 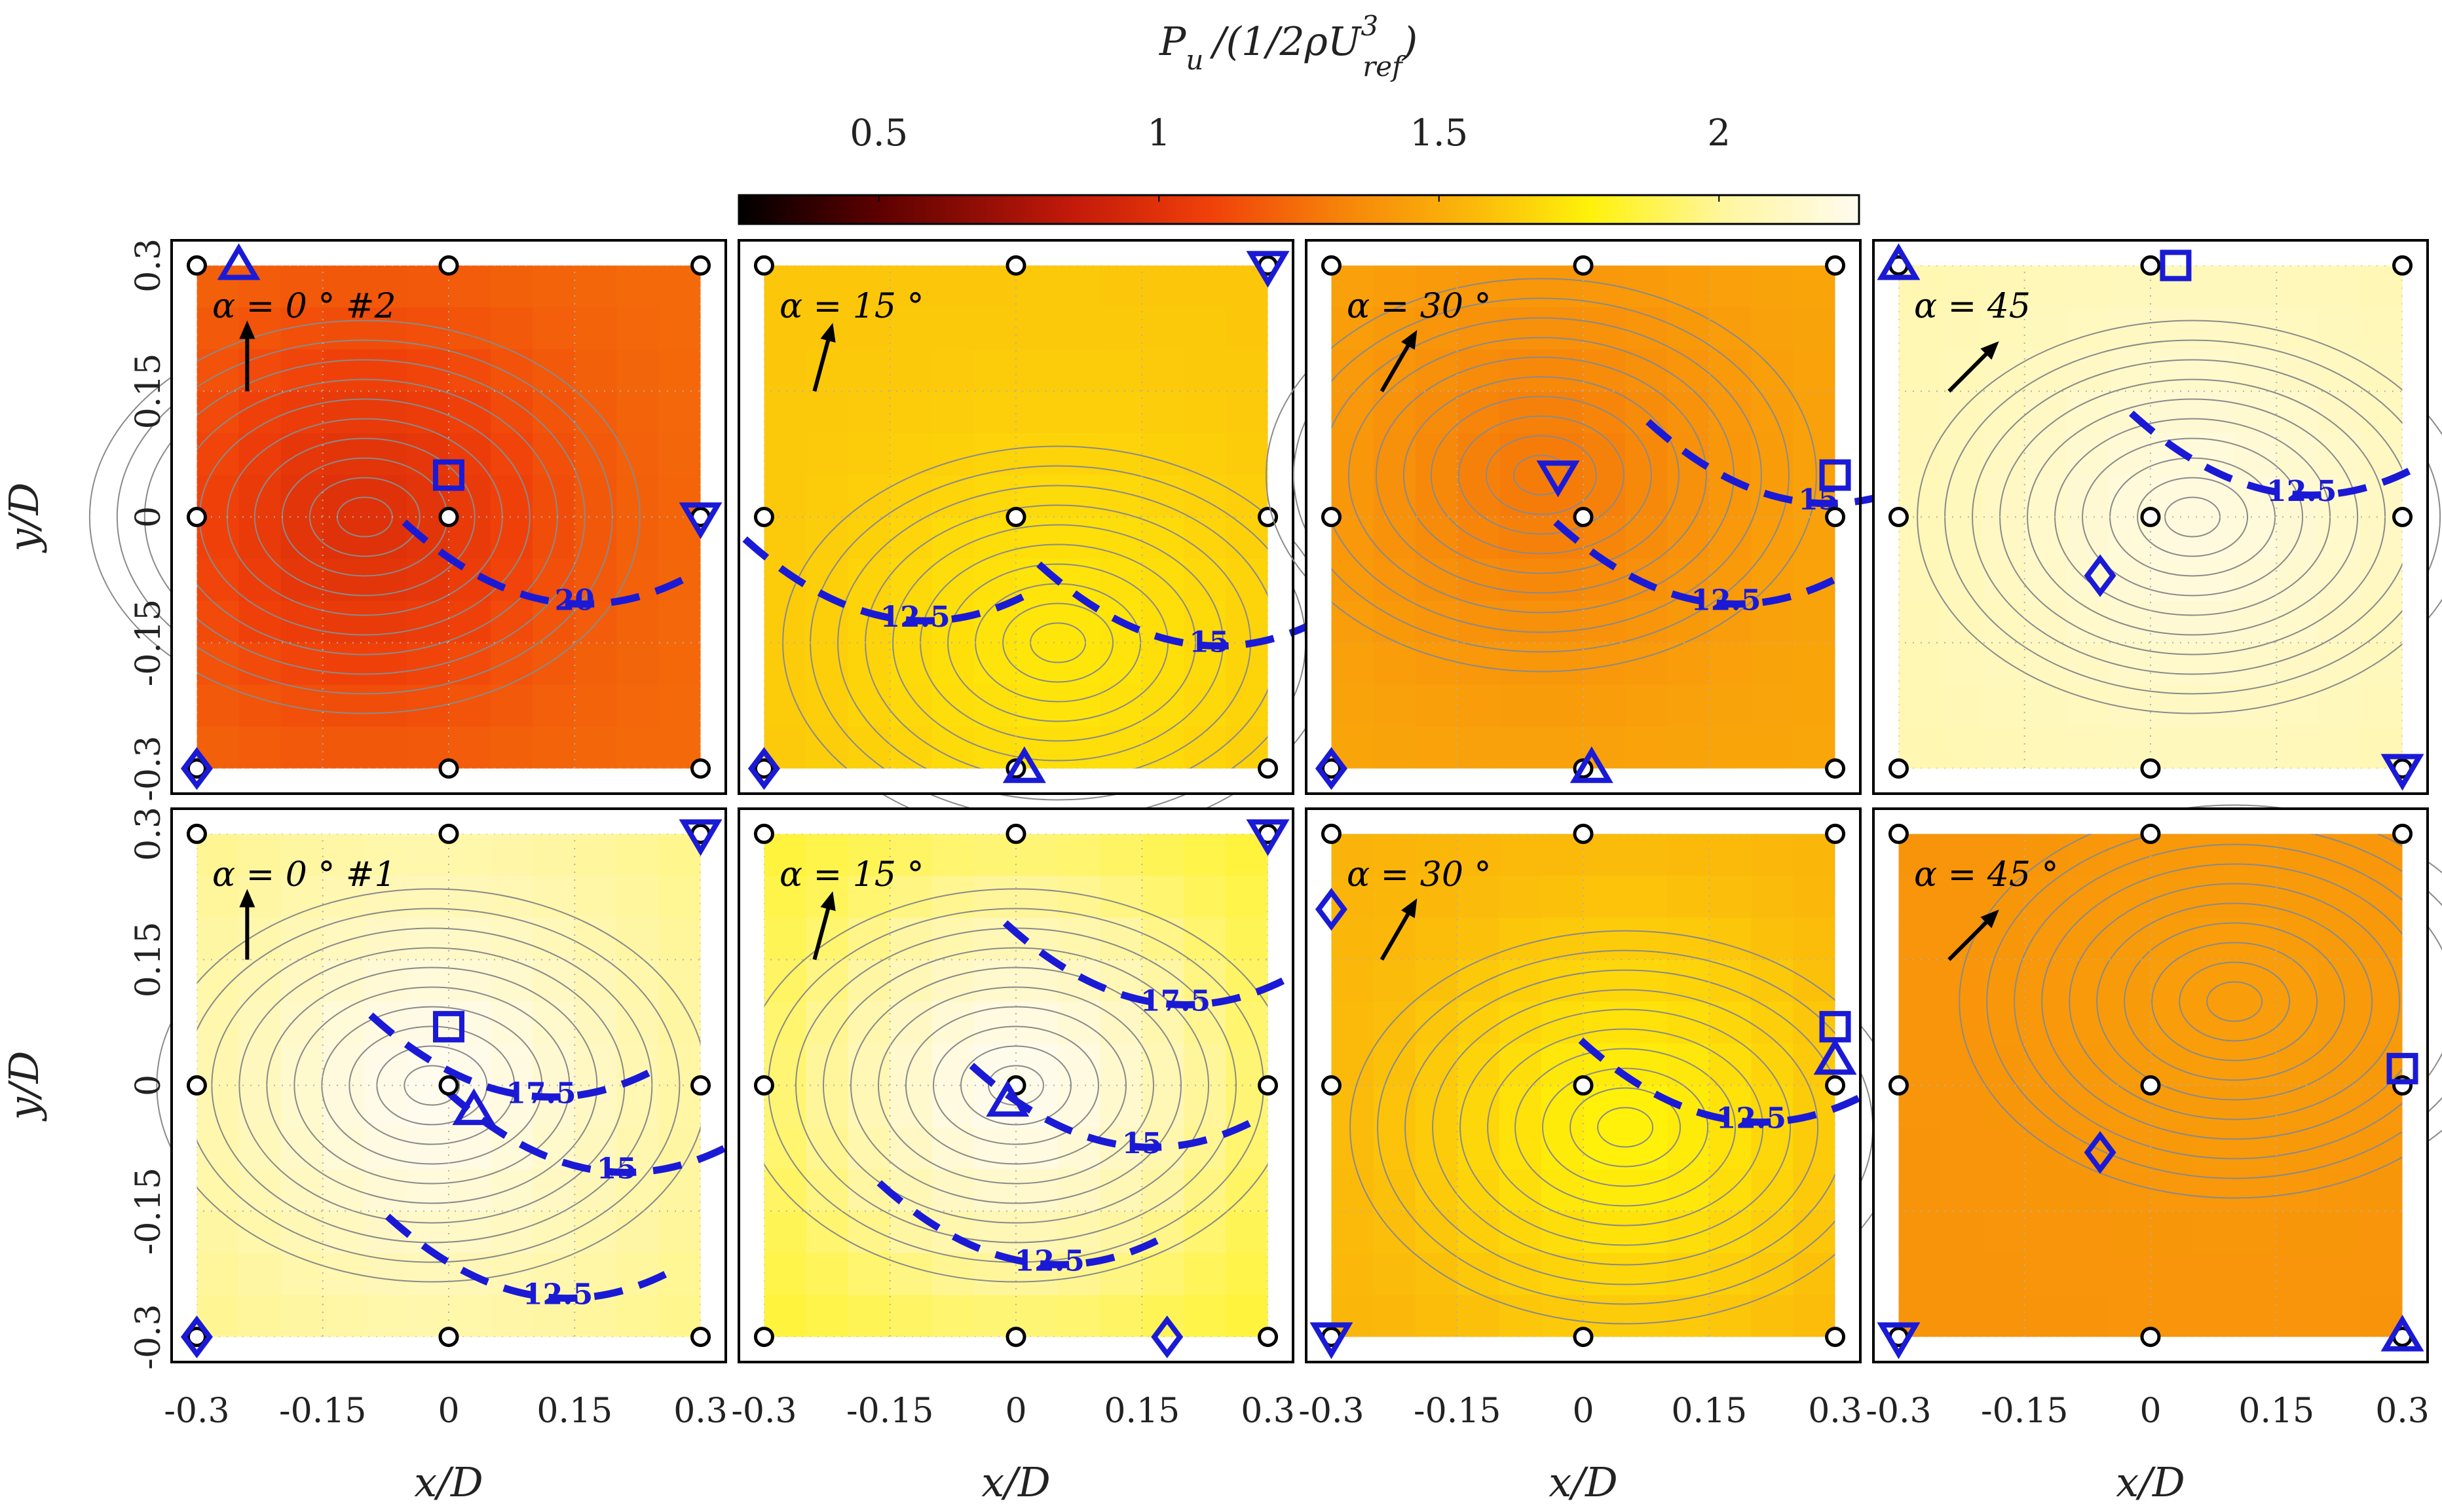 I want to click on contour-label: 15, so click(x=617, y=1169).